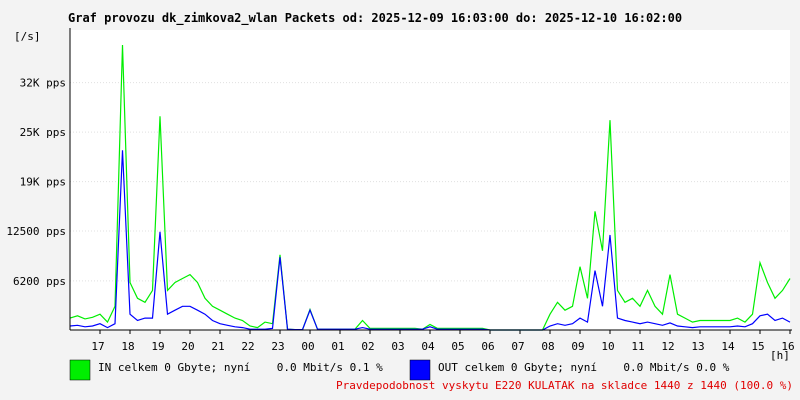 The height and width of the screenshot is (400, 800). What do you see at coordinates (457, 346) in the screenshot?
I see `x-tick-label: 05` at bounding box center [457, 346].